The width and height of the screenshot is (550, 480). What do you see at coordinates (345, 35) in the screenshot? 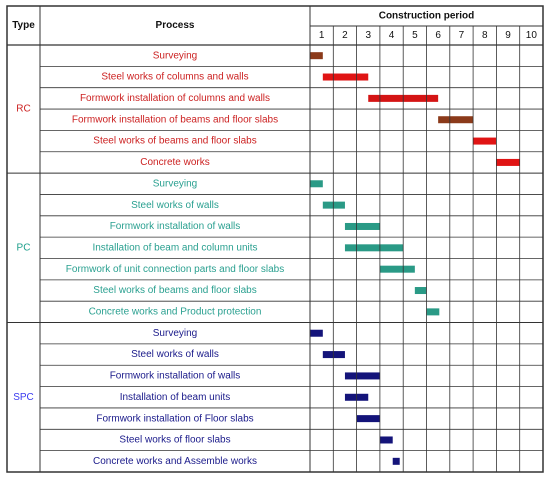
I see `period-label: 2` at bounding box center [345, 35].